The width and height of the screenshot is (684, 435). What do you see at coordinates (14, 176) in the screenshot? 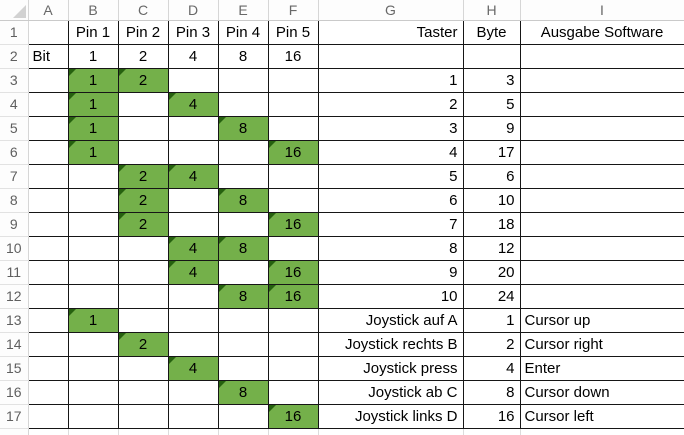
I see `row-header-7: 7` at bounding box center [14, 176].